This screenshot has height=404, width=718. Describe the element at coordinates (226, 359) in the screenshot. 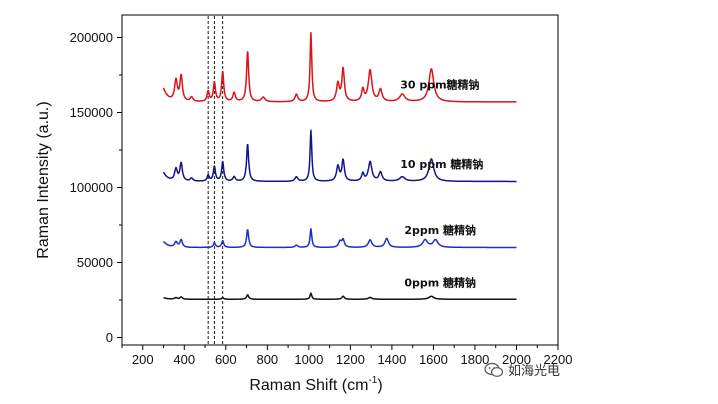

I see `x-tick-label: 600` at that location.